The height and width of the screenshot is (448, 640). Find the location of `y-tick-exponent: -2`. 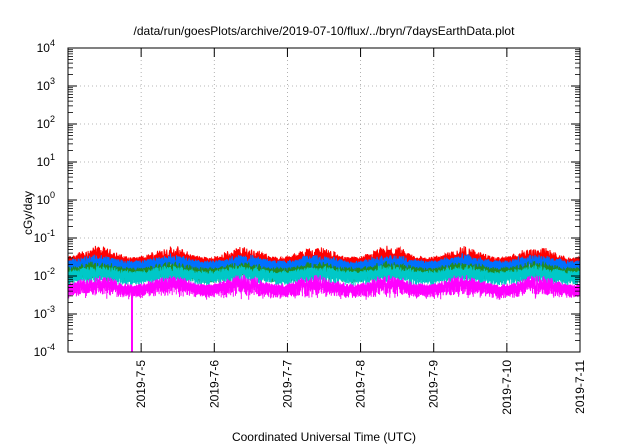

y-tick-exponent: -2 is located at coordinates (51, 271).